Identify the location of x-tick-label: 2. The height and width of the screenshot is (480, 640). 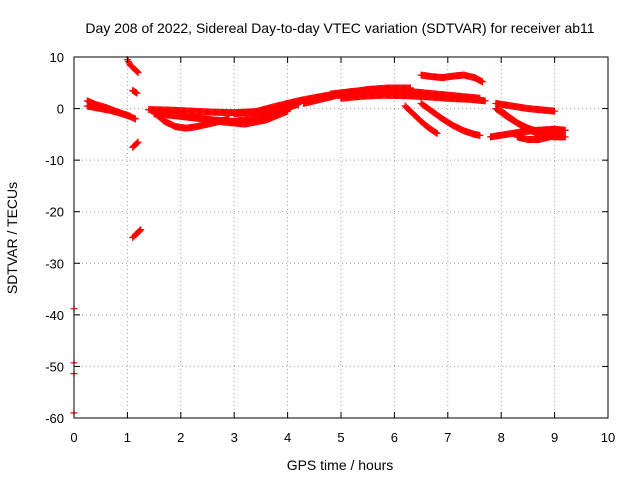
(180, 437).